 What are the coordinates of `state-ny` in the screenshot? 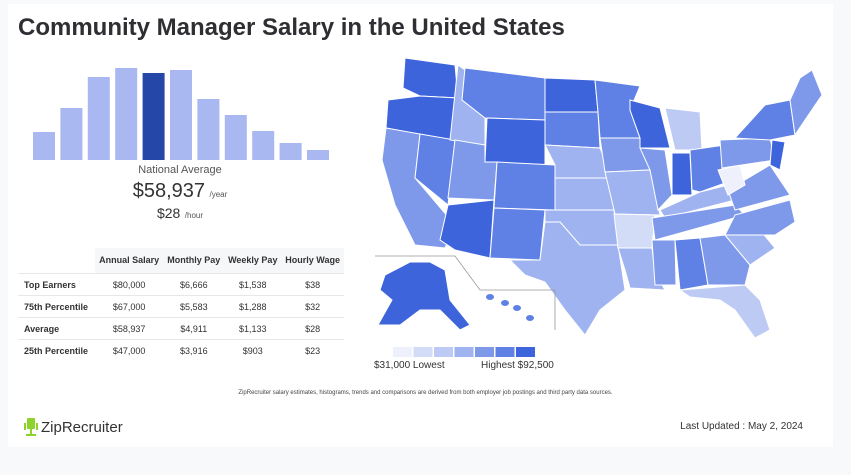 It's located at (764, 120).